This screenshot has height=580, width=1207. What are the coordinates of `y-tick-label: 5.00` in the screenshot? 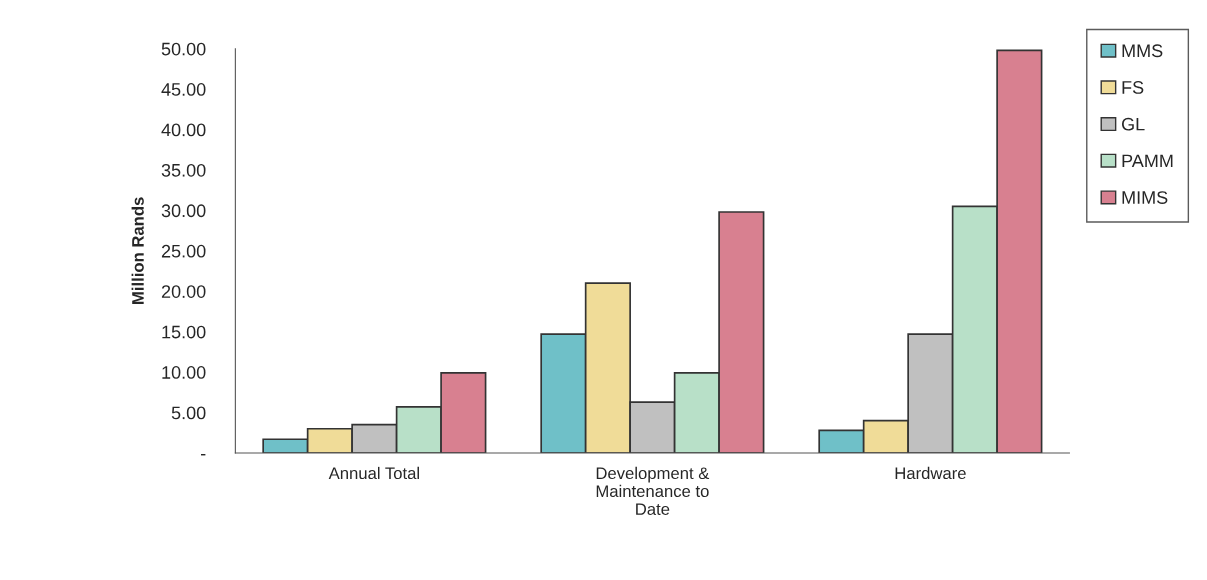 It's located at (188, 413).